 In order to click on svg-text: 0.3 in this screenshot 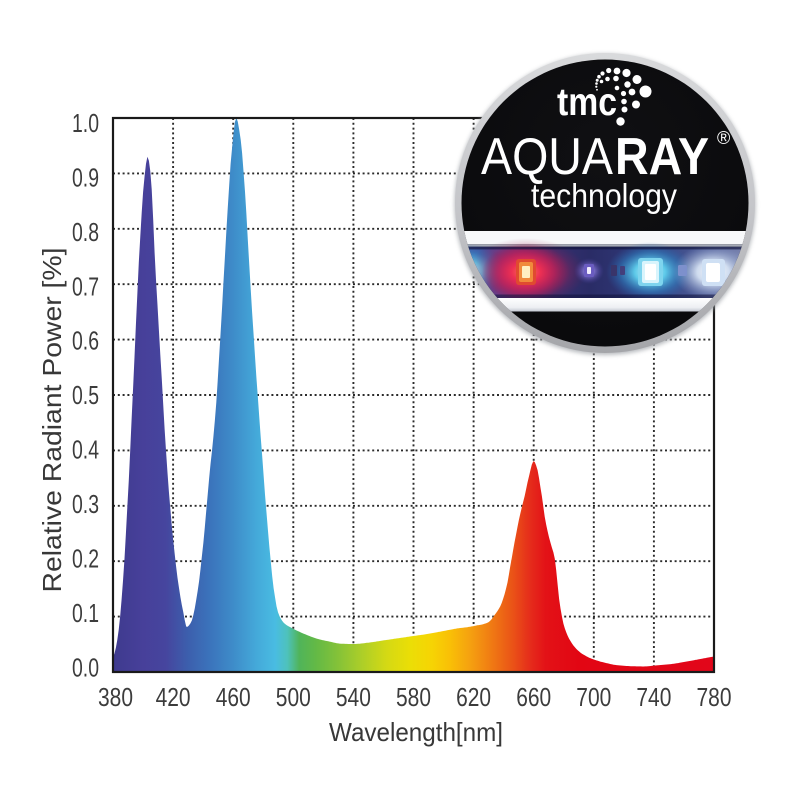, I will do `click(85, 504)`.